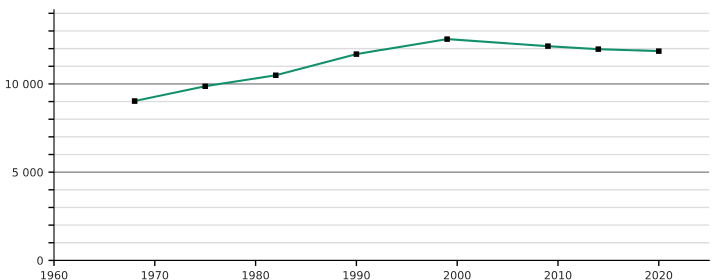  What do you see at coordinates (54, 275) in the screenshot?
I see `x-tick-label: 1960` at bounding box center [54, 275].